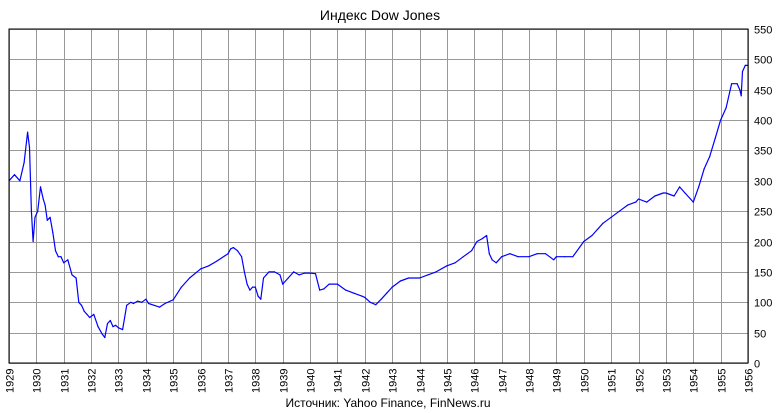  What do you see at coordinates (763, 152) in the screenshot?
I see `y-tick-label: 350` at bounding box center [763, 152].